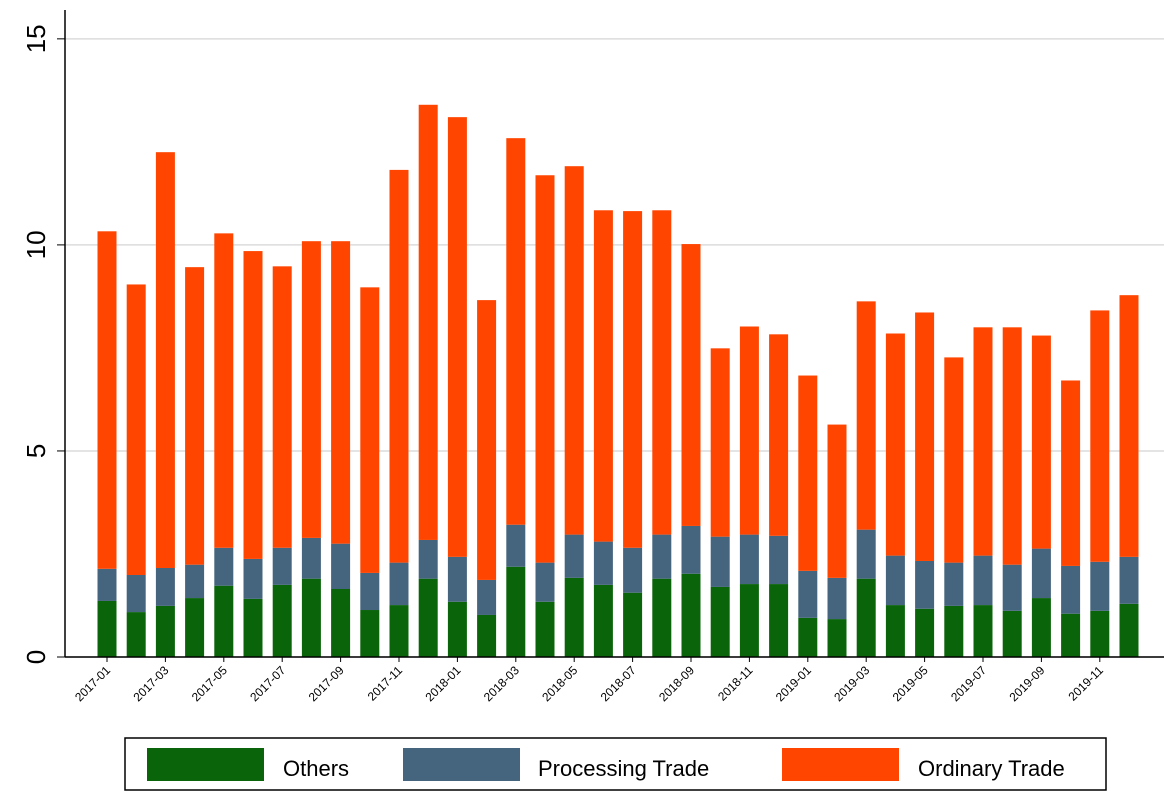 The image size is (1164, 797). What do you see at coordinates (385, 683) in the screenshot?
I see `x-tick-label: 2017-11` at bounding box center [385, 683].